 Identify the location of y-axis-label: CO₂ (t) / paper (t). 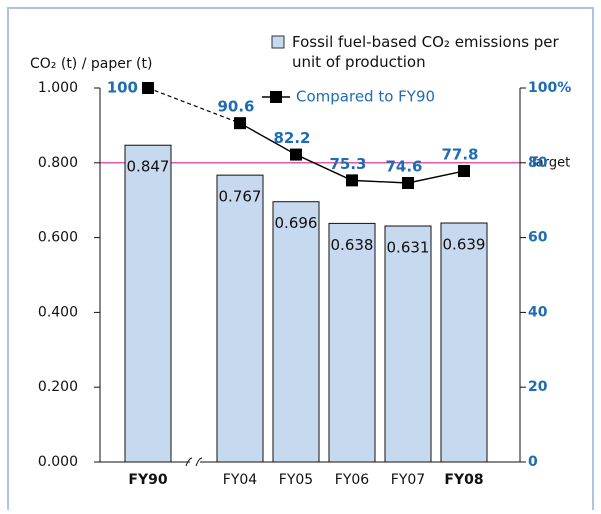
(91, 64).